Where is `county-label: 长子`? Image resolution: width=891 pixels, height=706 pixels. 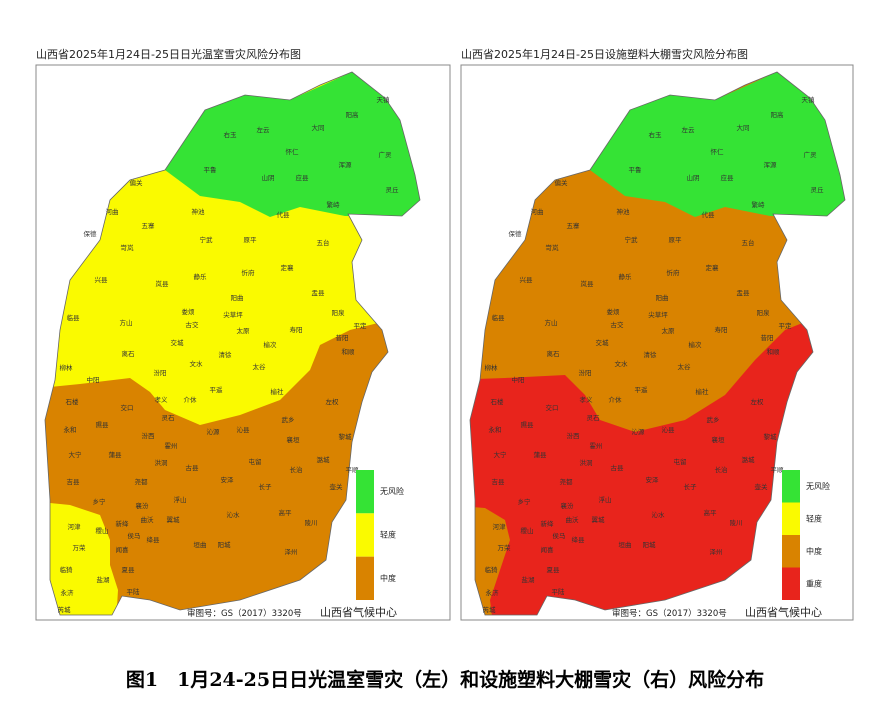
county-label: 长子 is located at coordinates (266, 486).